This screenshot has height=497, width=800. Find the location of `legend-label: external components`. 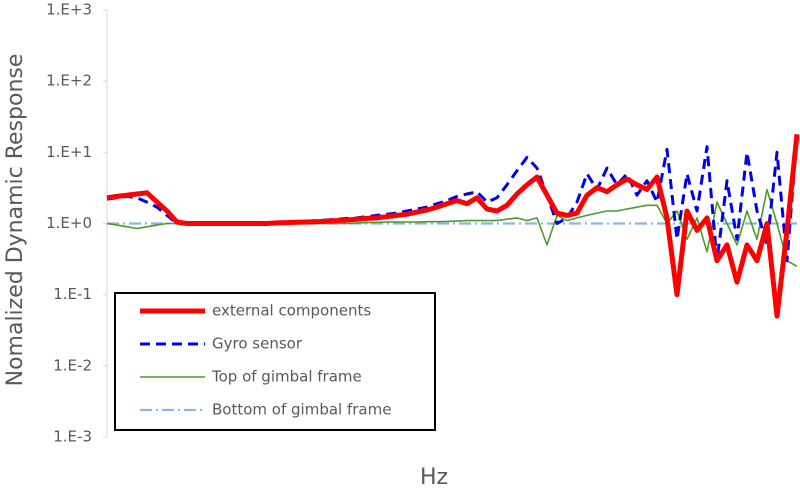

legend-label: external components is located at coordinates (291, 311).